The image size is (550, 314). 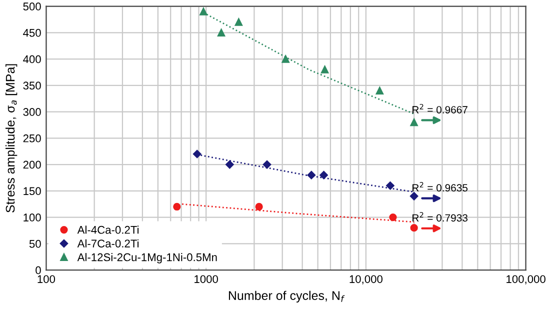 What do you see at coordinates (32, 86) in the screenshot?
I see `y-tick-label: 350` at bounding box center [32, 86].